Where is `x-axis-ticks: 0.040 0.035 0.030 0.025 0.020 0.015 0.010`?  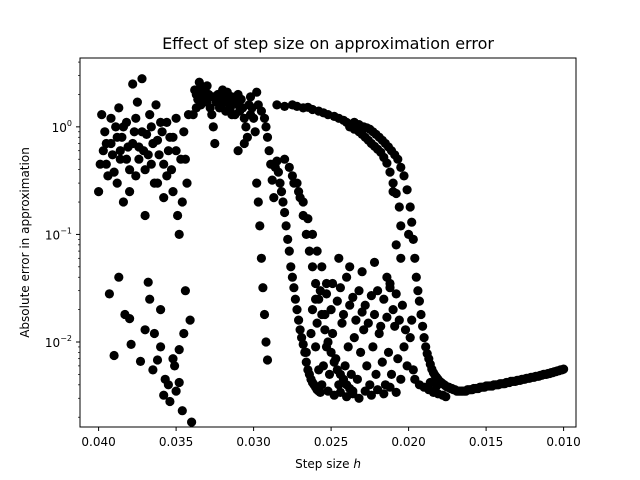 x-axis-ticks: 0.040 0.035 0.030 0.025 0.020 0.015 0.010 is located at coordinates (331, 438).